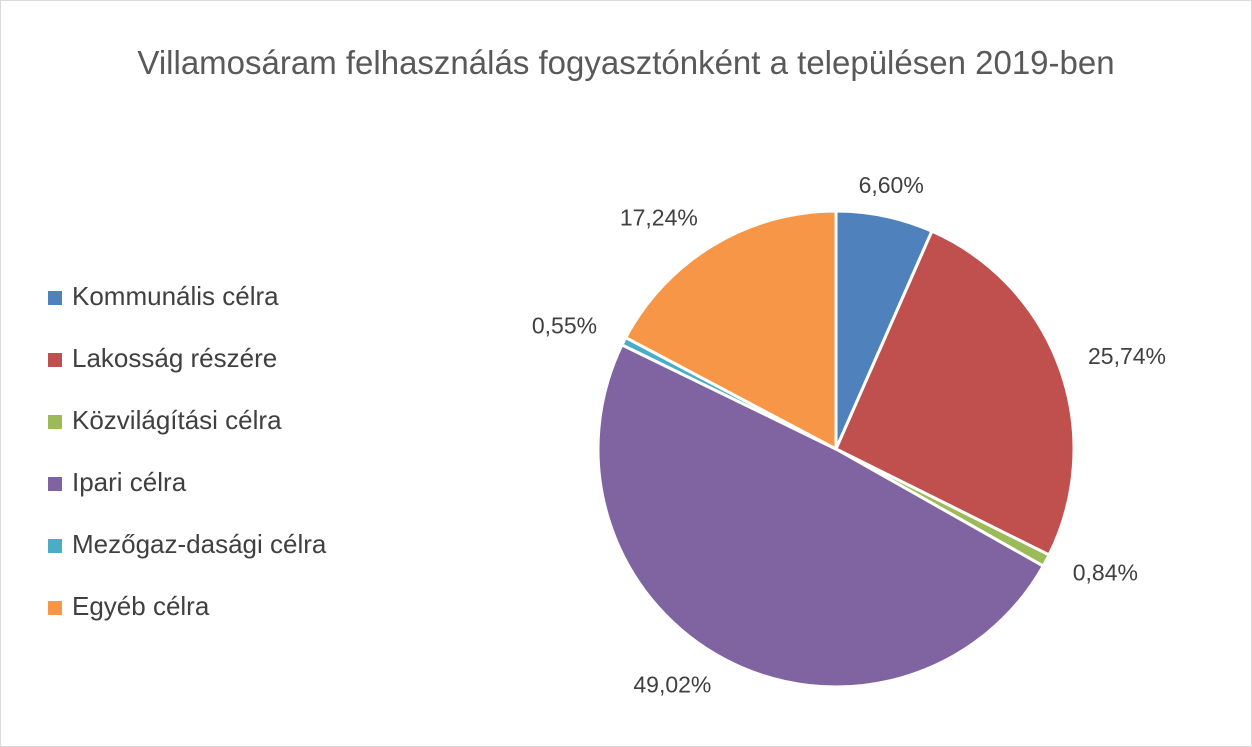  I want to click on legend-label: Kommunális célra, so click(175, 296).